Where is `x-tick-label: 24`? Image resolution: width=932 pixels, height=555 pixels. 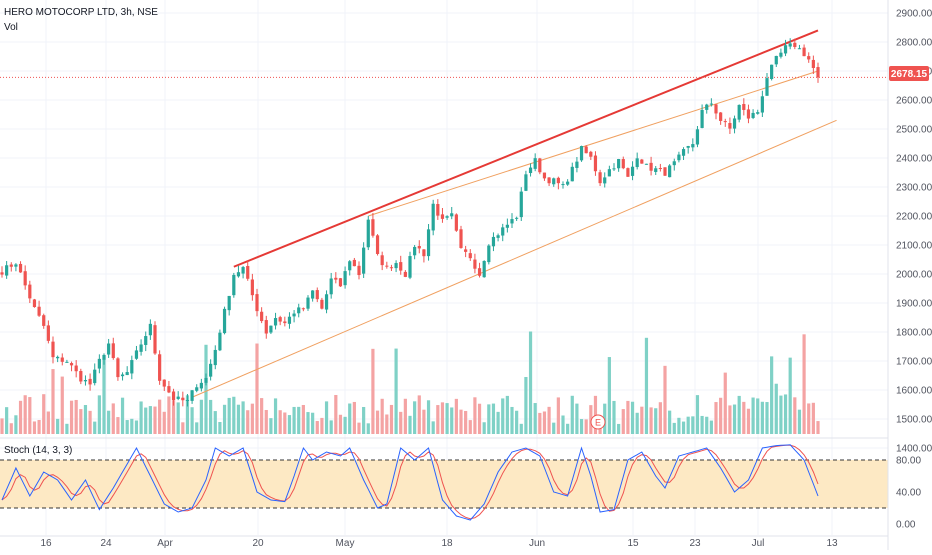 x-tick-label: 24 is located at coordinates (106, 543).